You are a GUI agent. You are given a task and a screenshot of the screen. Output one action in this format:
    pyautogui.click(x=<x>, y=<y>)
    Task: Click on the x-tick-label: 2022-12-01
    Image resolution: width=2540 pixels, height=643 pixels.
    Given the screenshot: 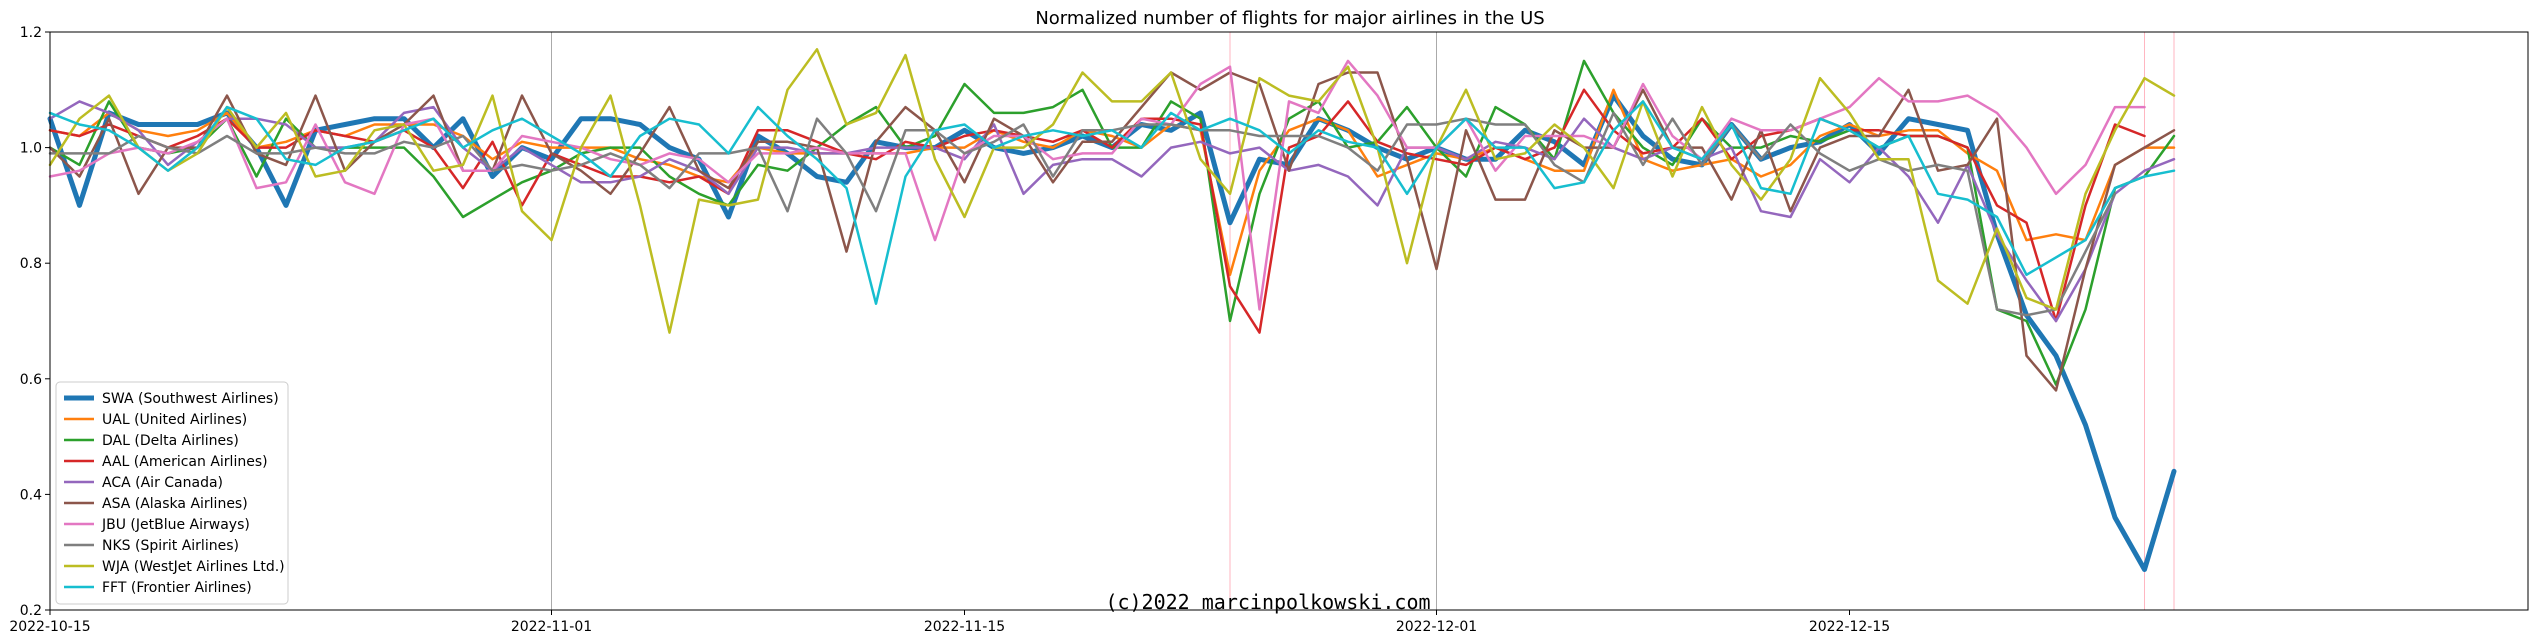 What is the action you would take?
    pyautogui.click(x=1436, y=627)
    